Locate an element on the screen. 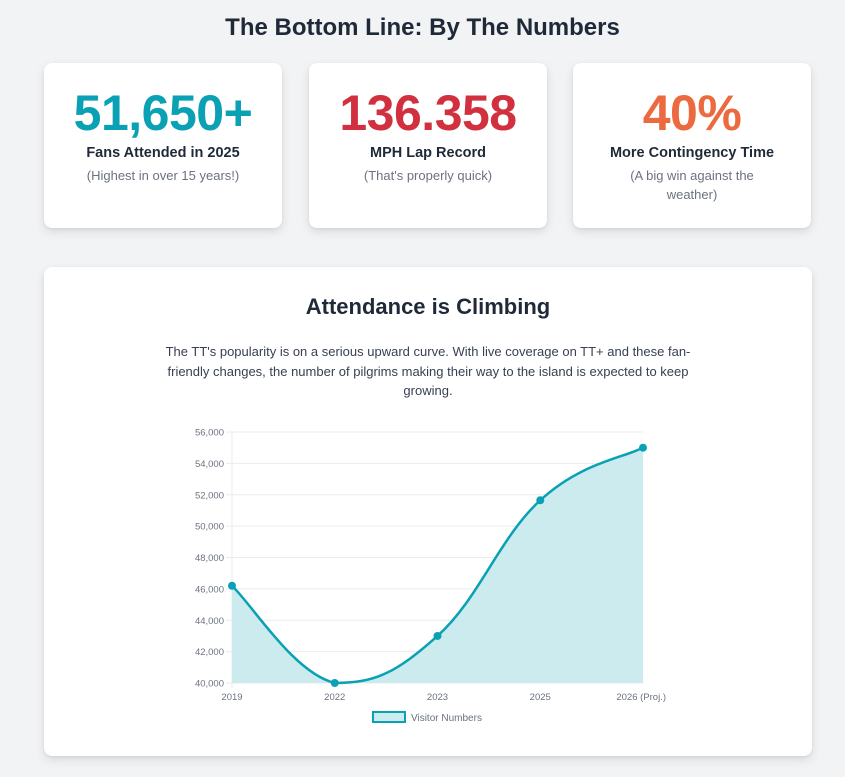 This screenshot has height=777, width=845. y-tick-label: 40,000 is located at coordinates (209, 684).